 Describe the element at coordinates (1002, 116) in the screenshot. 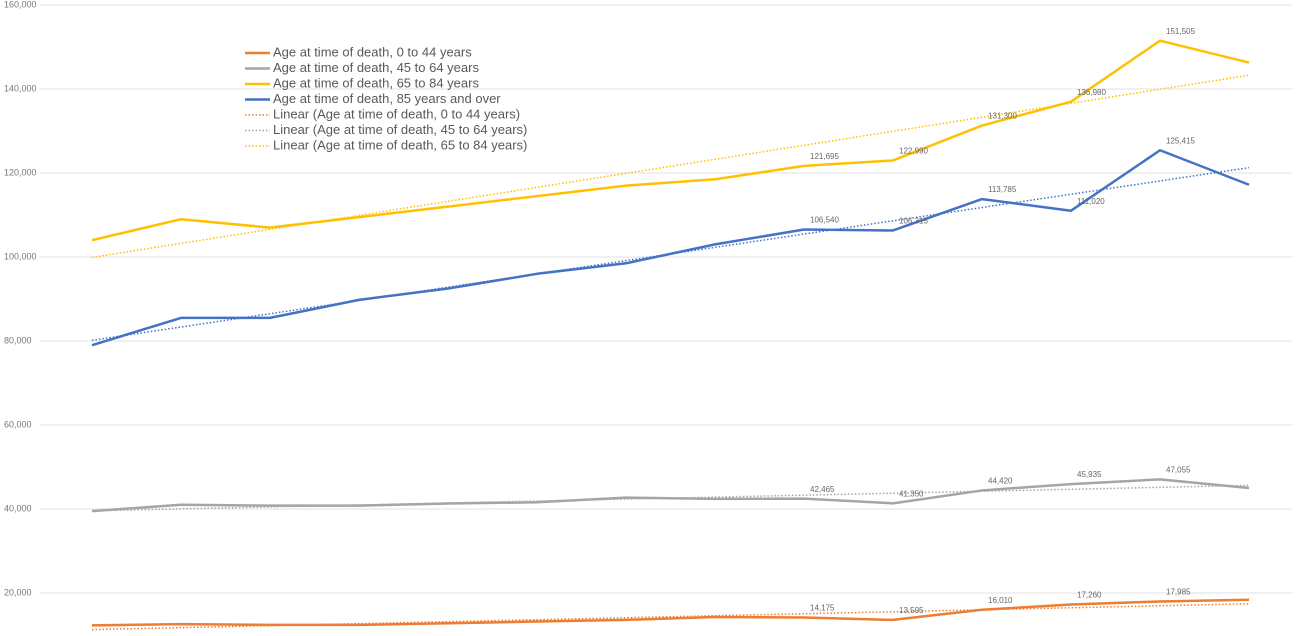

I see `data-label: 131,300` at that location.